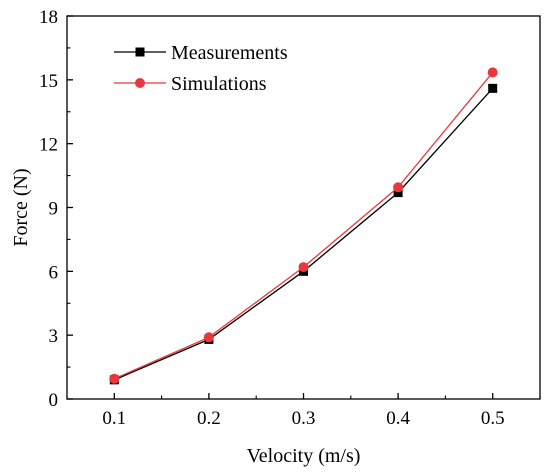  I want to click on y-tick-label: 15, so click(48, 81).